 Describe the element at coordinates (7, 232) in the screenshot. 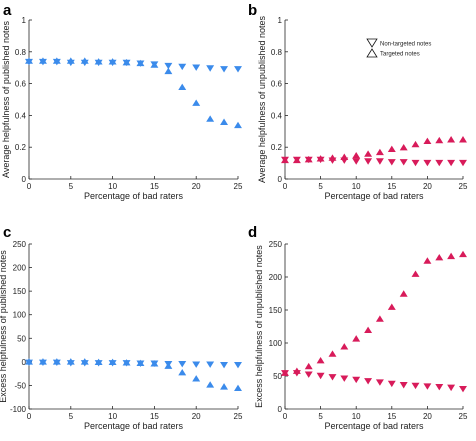

I see `panel-label: c` at that location.